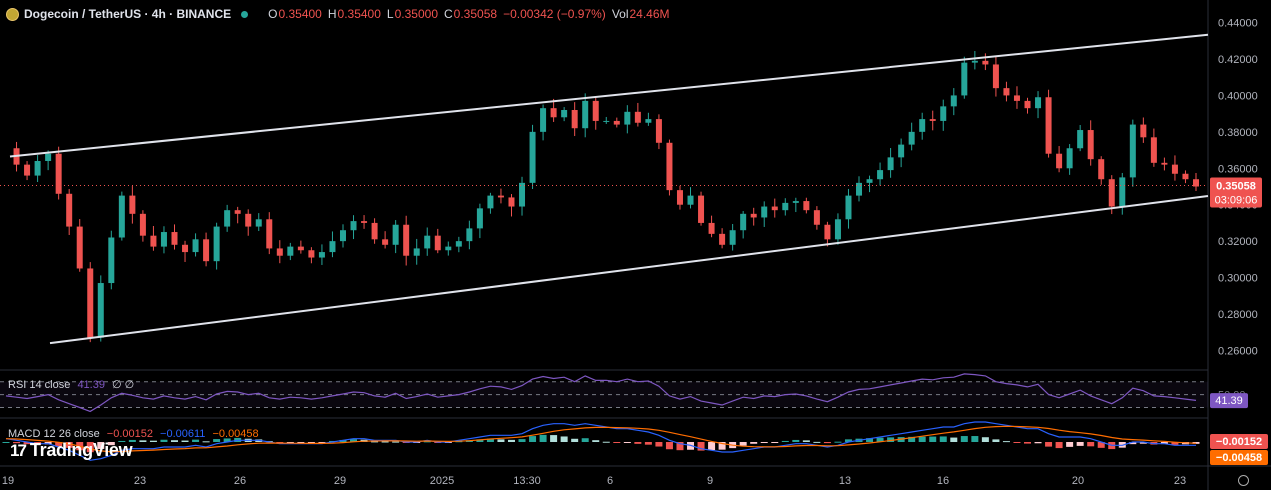  I want to click on settings-gear-icon, so click(1243, 480).